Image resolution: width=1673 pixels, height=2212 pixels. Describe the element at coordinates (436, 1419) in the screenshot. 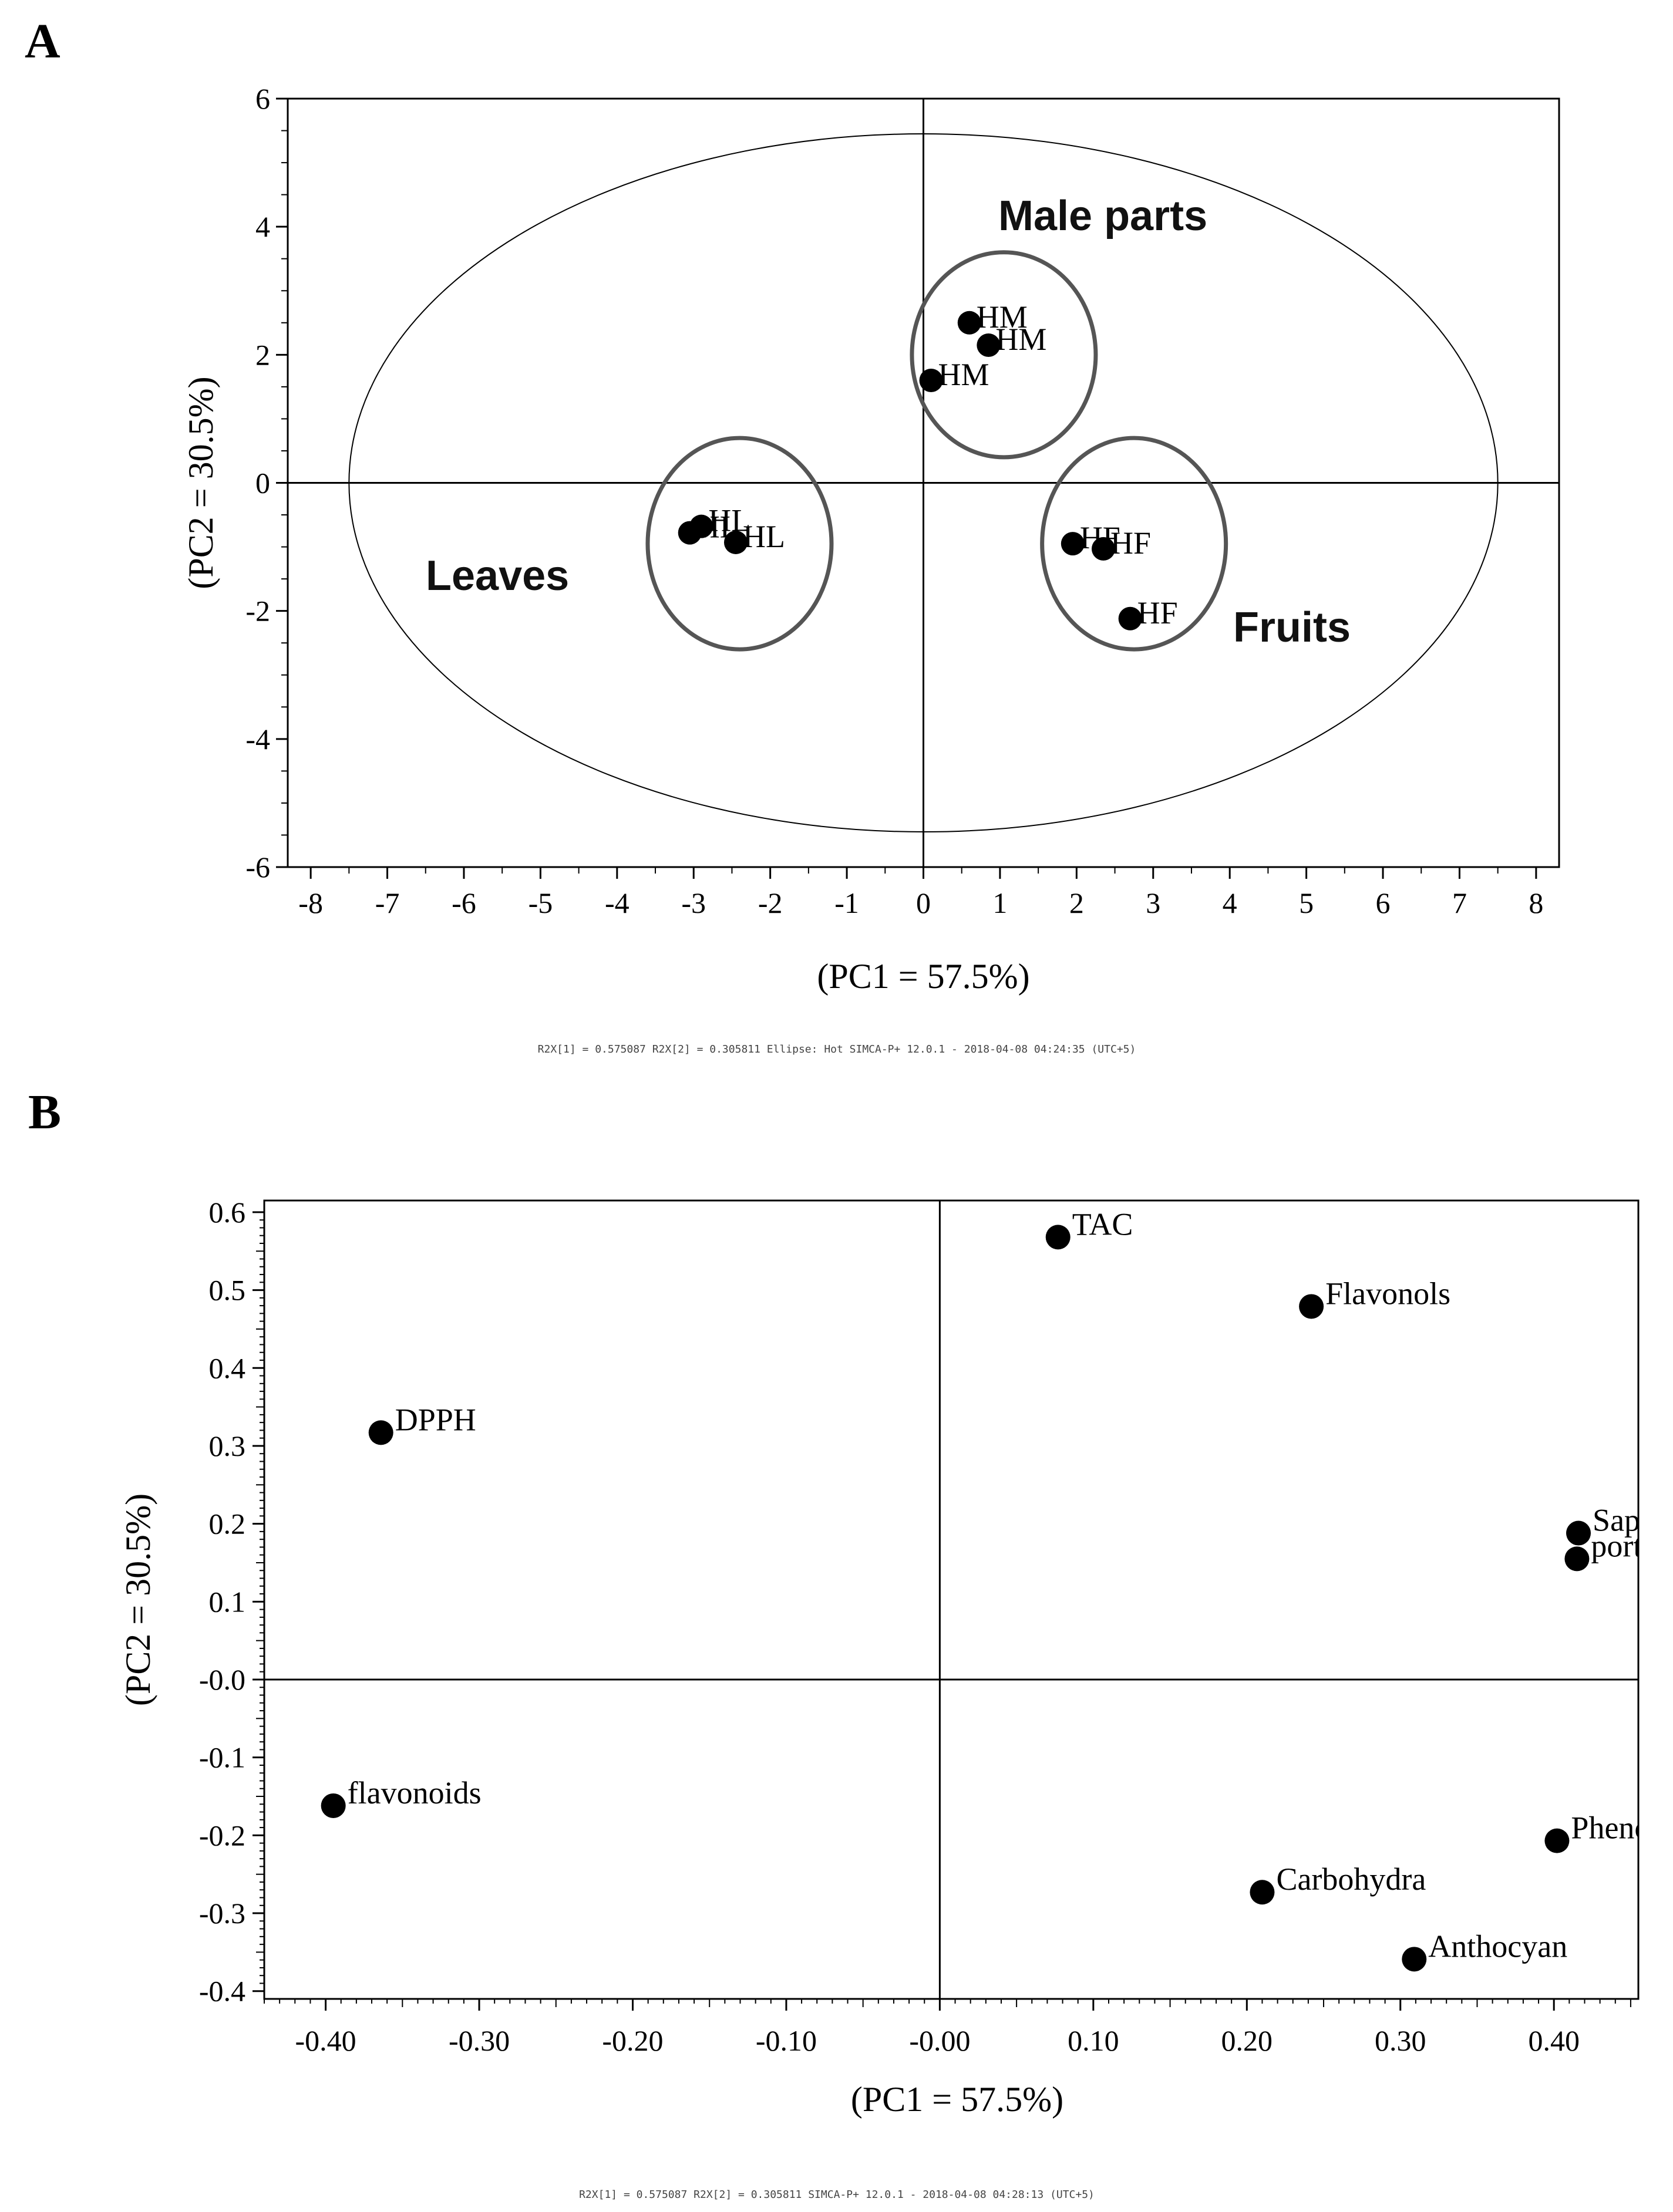

I see `panel-b-point-label-2: DPPH` at that location.